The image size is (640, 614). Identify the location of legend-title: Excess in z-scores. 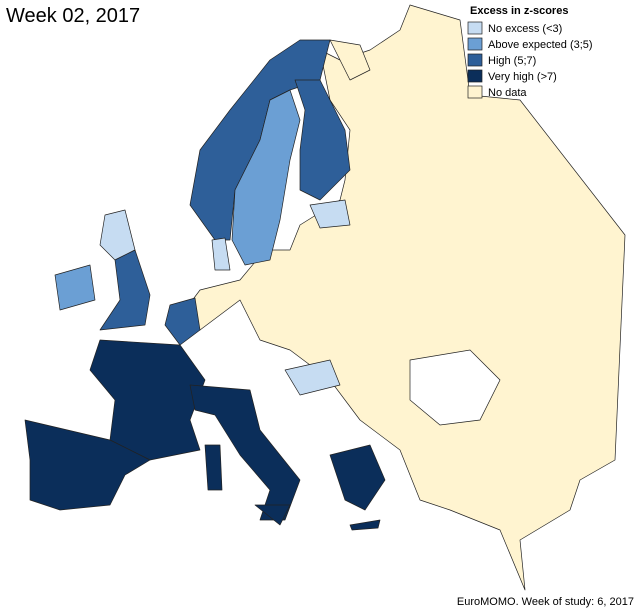
(519, 11).